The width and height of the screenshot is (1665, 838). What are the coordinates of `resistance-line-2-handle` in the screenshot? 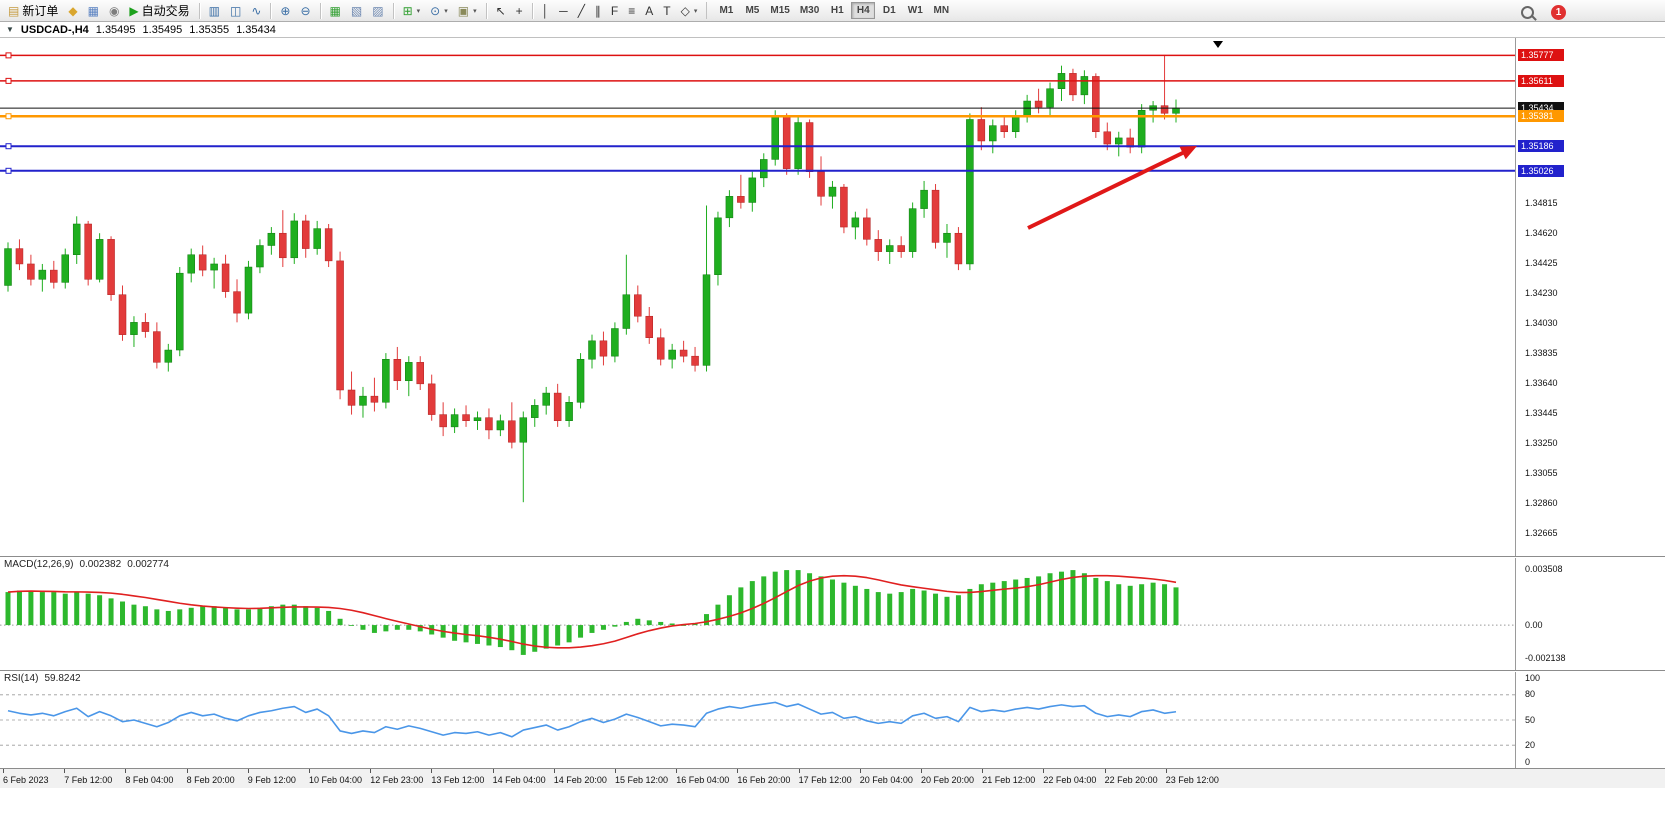 It's located at (8, 80).